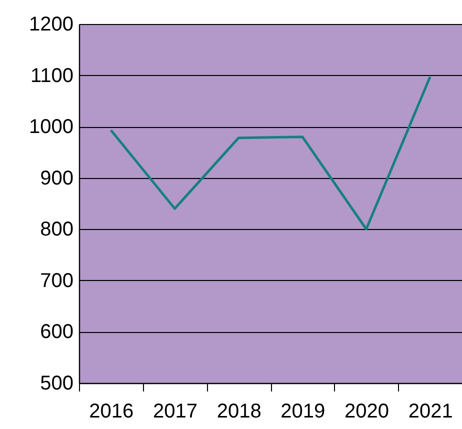 The width and height of the screenshot is (462, 429). I want to click on y-tick-label: 500, so click(57, 383).